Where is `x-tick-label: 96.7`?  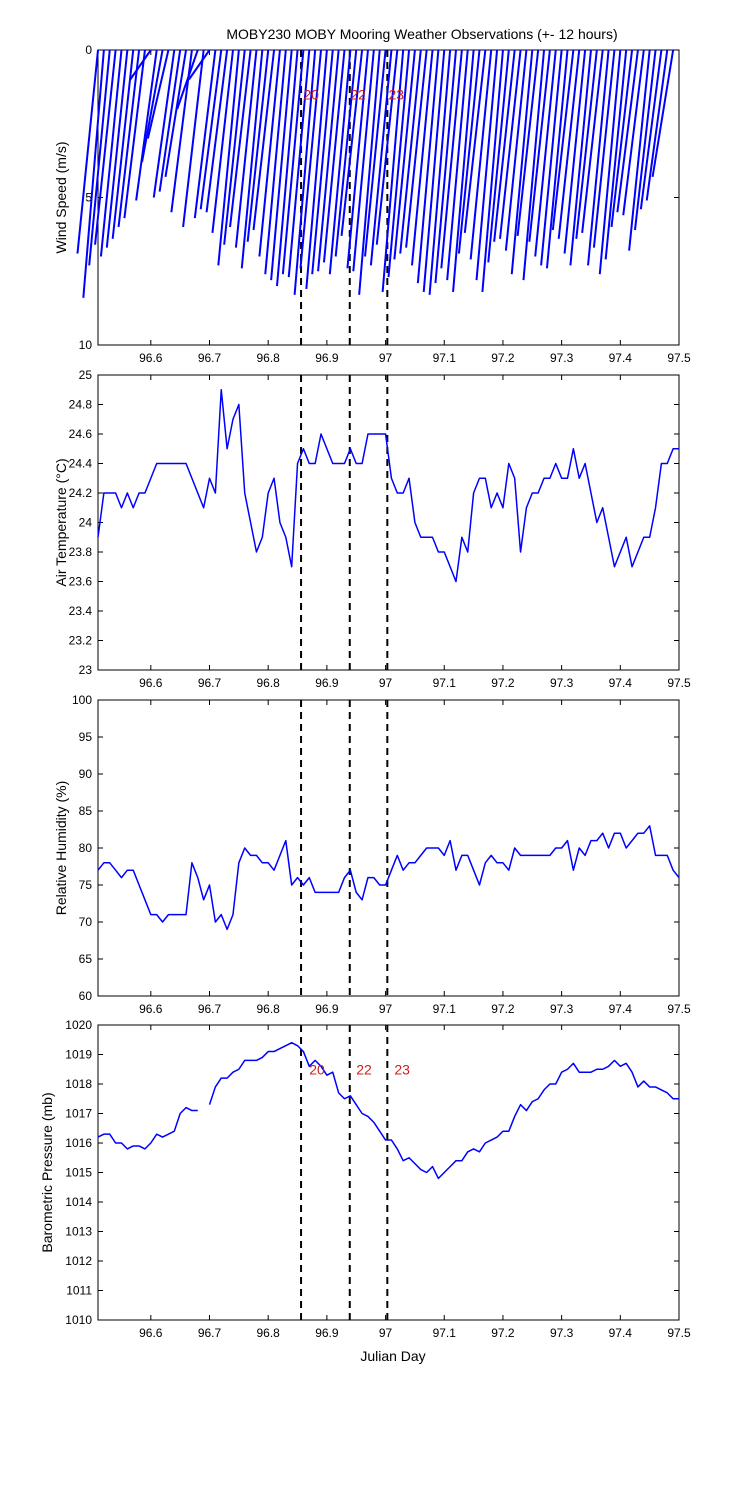
x-tick-label: 96.7 is located at coordinates (210, 1009).